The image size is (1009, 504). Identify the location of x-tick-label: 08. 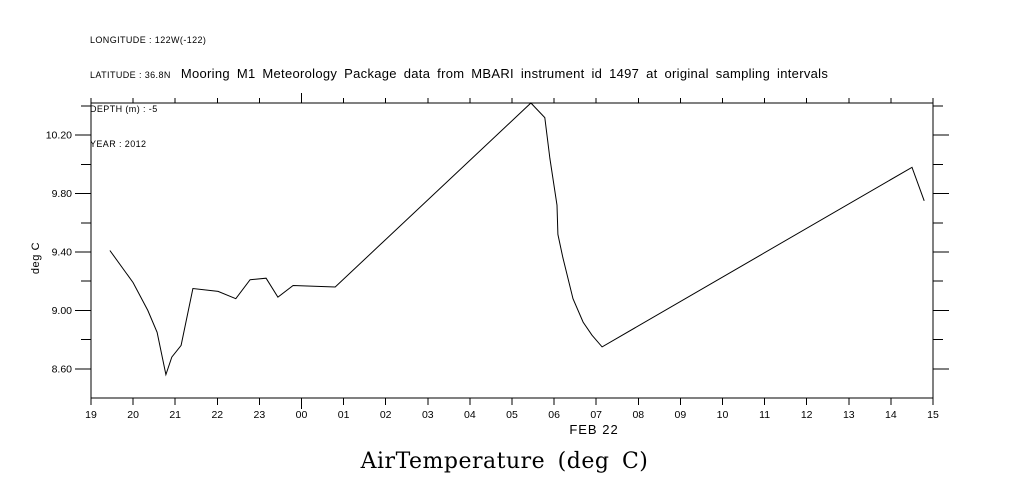
(638, 415).